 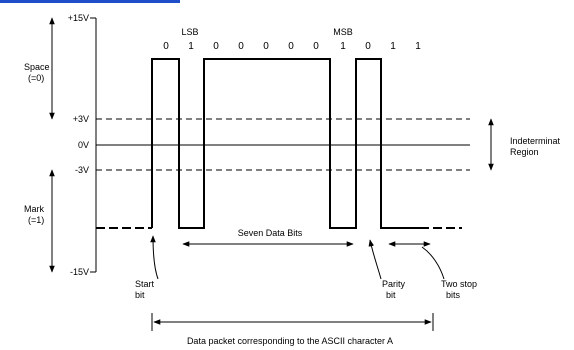 I want to click on label-start-bit-2: bit, so click(x=140, y=295).